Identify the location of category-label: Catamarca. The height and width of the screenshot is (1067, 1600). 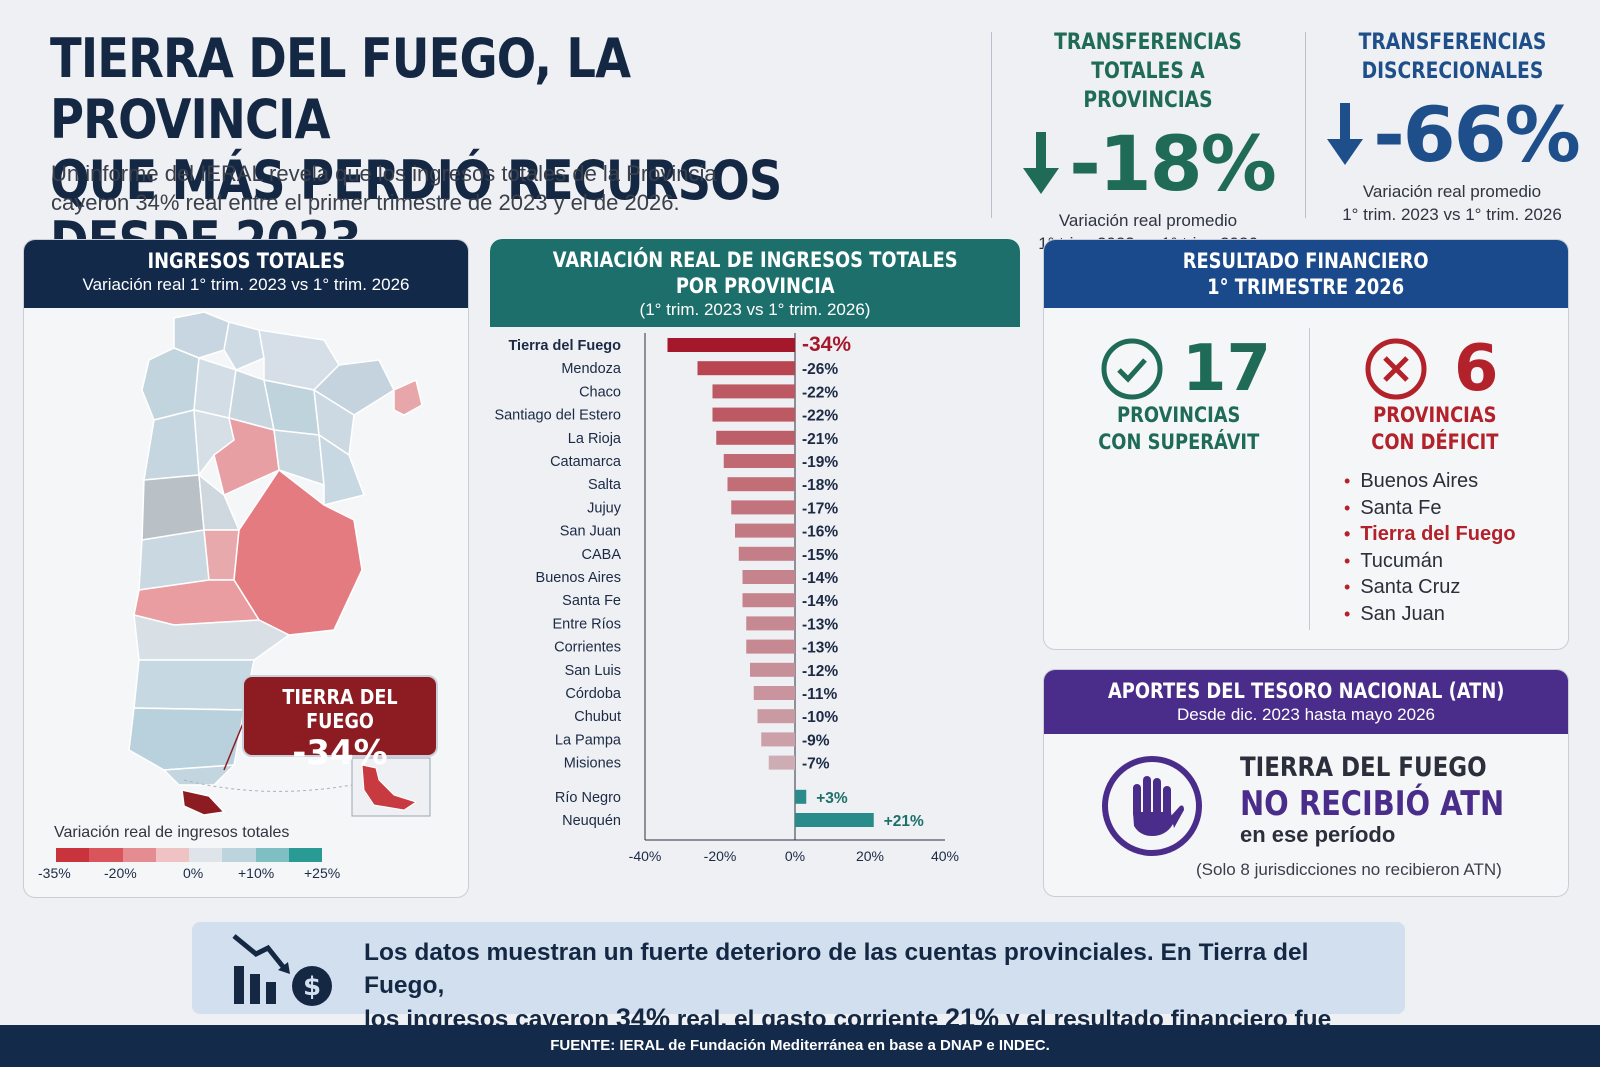
(586, 462).